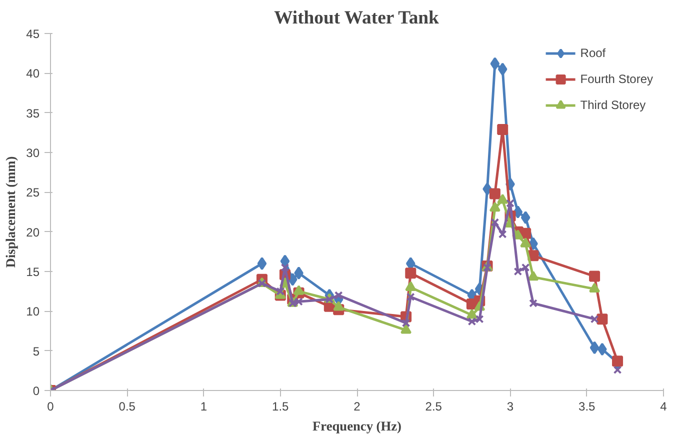  What do you see at coordinates (33, 113) in the screenshot?
I see `y-tick-label: 35` at bounding box center [33, 113].